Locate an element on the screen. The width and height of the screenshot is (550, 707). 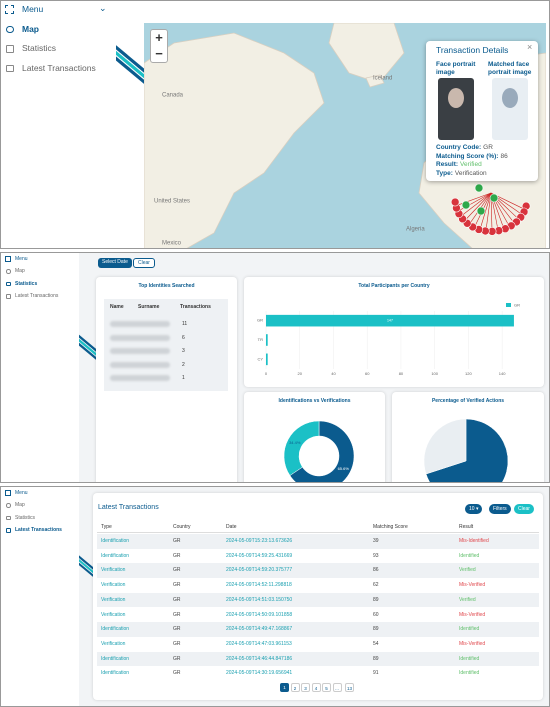
column-header: Name is located at coordinates (117, 307).